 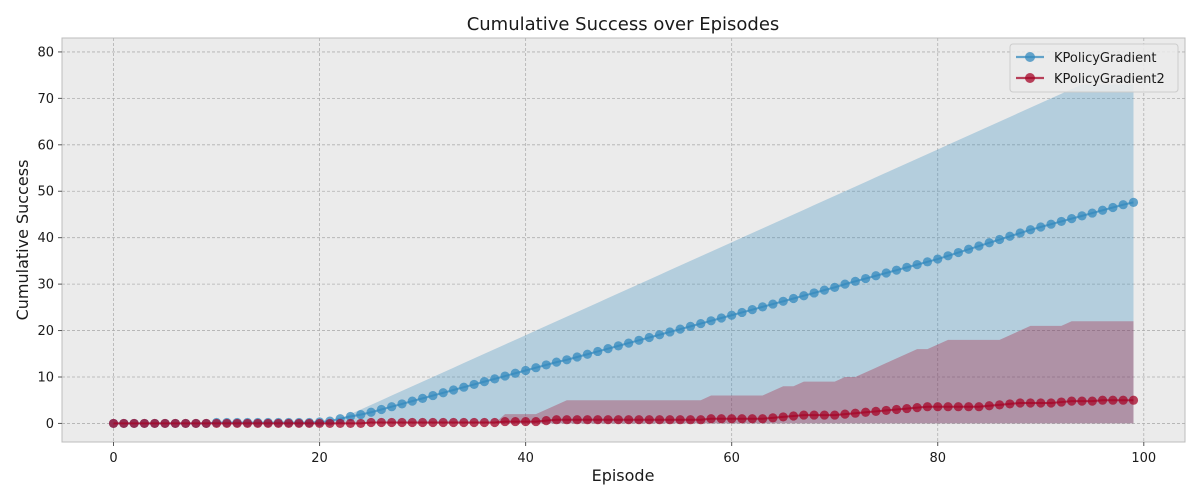 What do you see at coordinates (50, 424) in the screenshot?
I see `y-tick-label: 0` at bounding box center [50, 424].